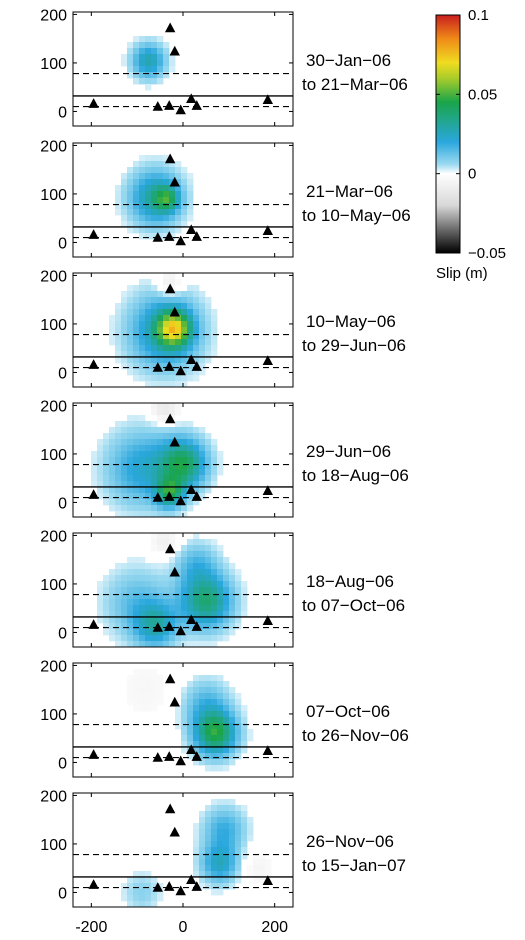  I want to click on x-tick-label: -200, so click(91, 927).